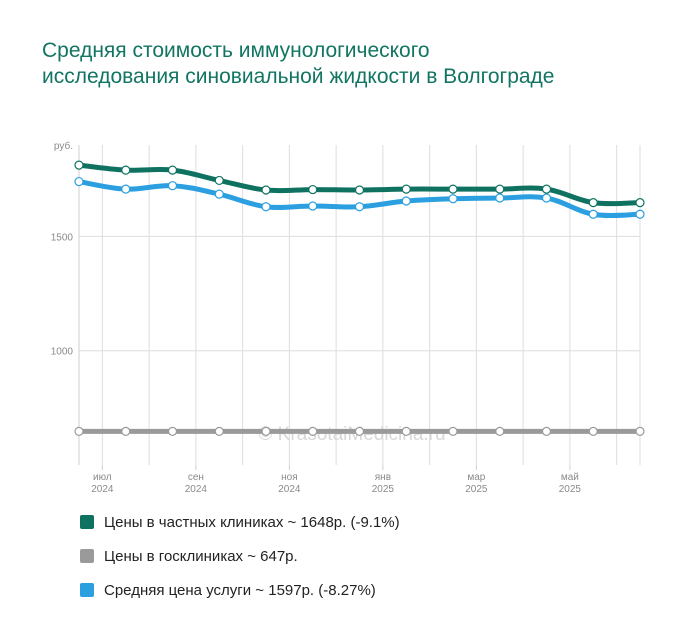 Image resolution: width=700 pixels, height=641 pixels. What do you see at coordinates (62, 237) in the screenshot?
I see `y-tick-label: 1500` at bounding box center [62, 237].